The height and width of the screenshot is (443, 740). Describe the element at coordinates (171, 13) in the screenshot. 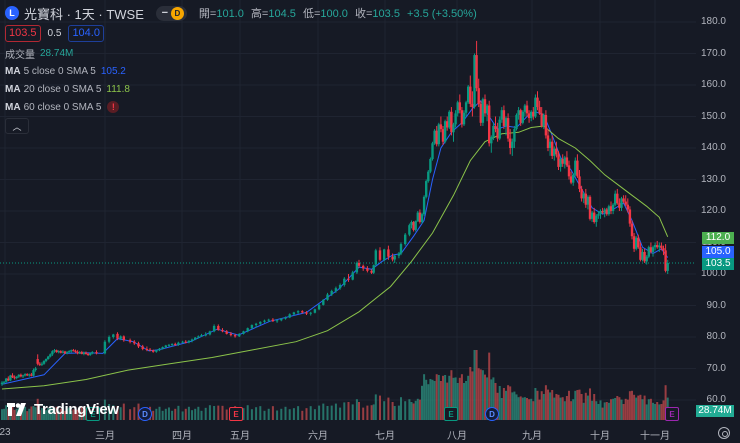

I see `symbol-status-pill: − D` at that location.